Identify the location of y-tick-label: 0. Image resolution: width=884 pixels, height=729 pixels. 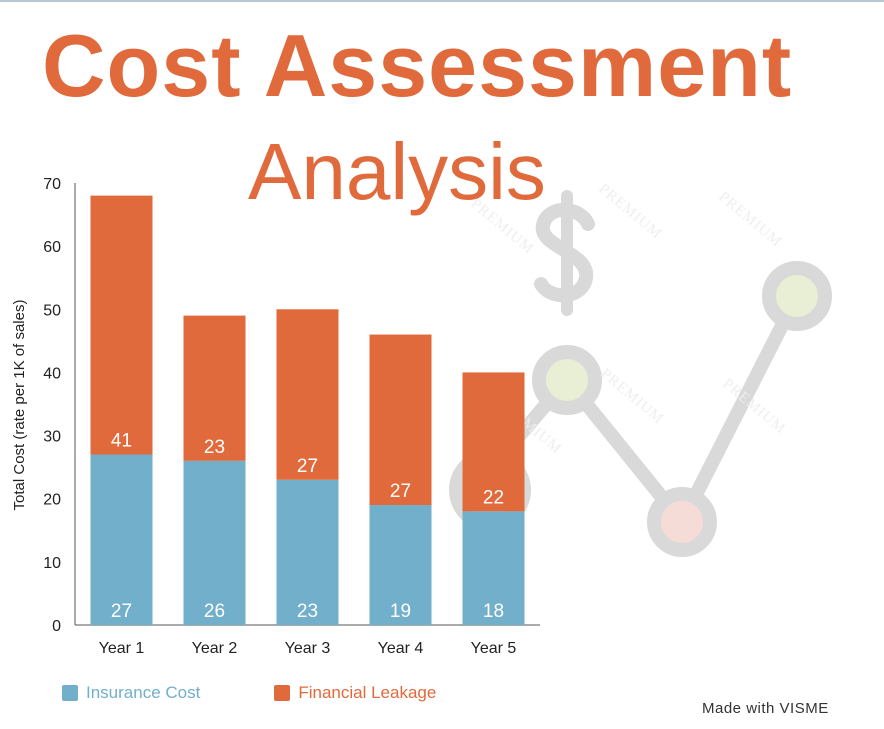
(56, 626).